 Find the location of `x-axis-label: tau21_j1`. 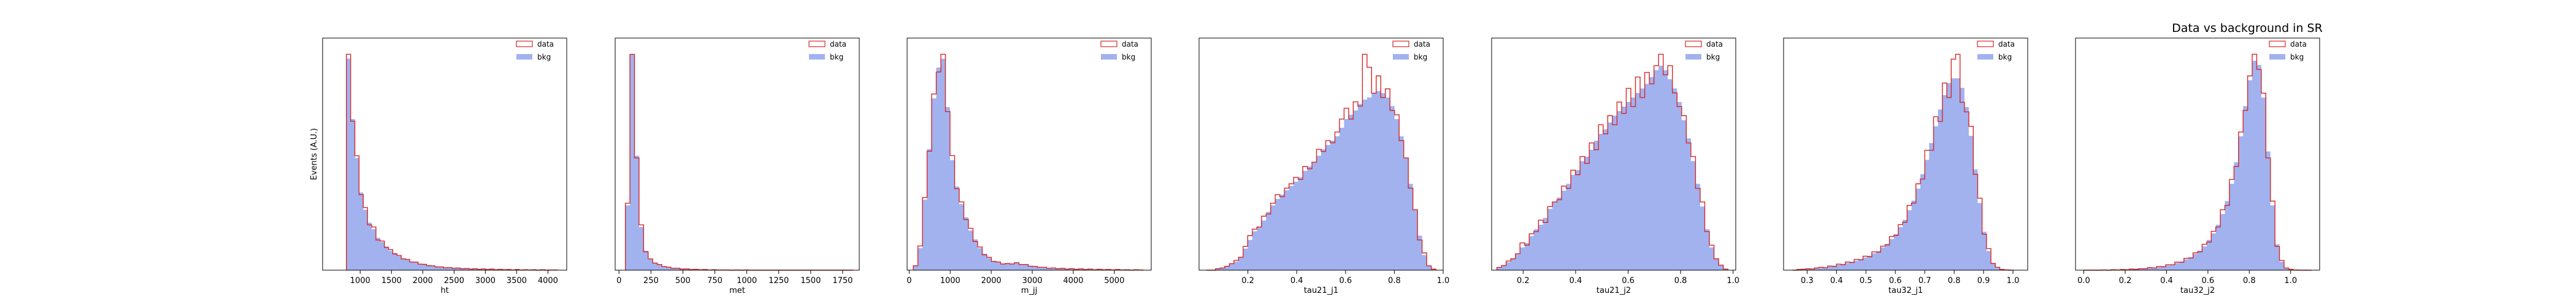

x-axis-label: tau21_j1 is located at coordinates (1321, 290).